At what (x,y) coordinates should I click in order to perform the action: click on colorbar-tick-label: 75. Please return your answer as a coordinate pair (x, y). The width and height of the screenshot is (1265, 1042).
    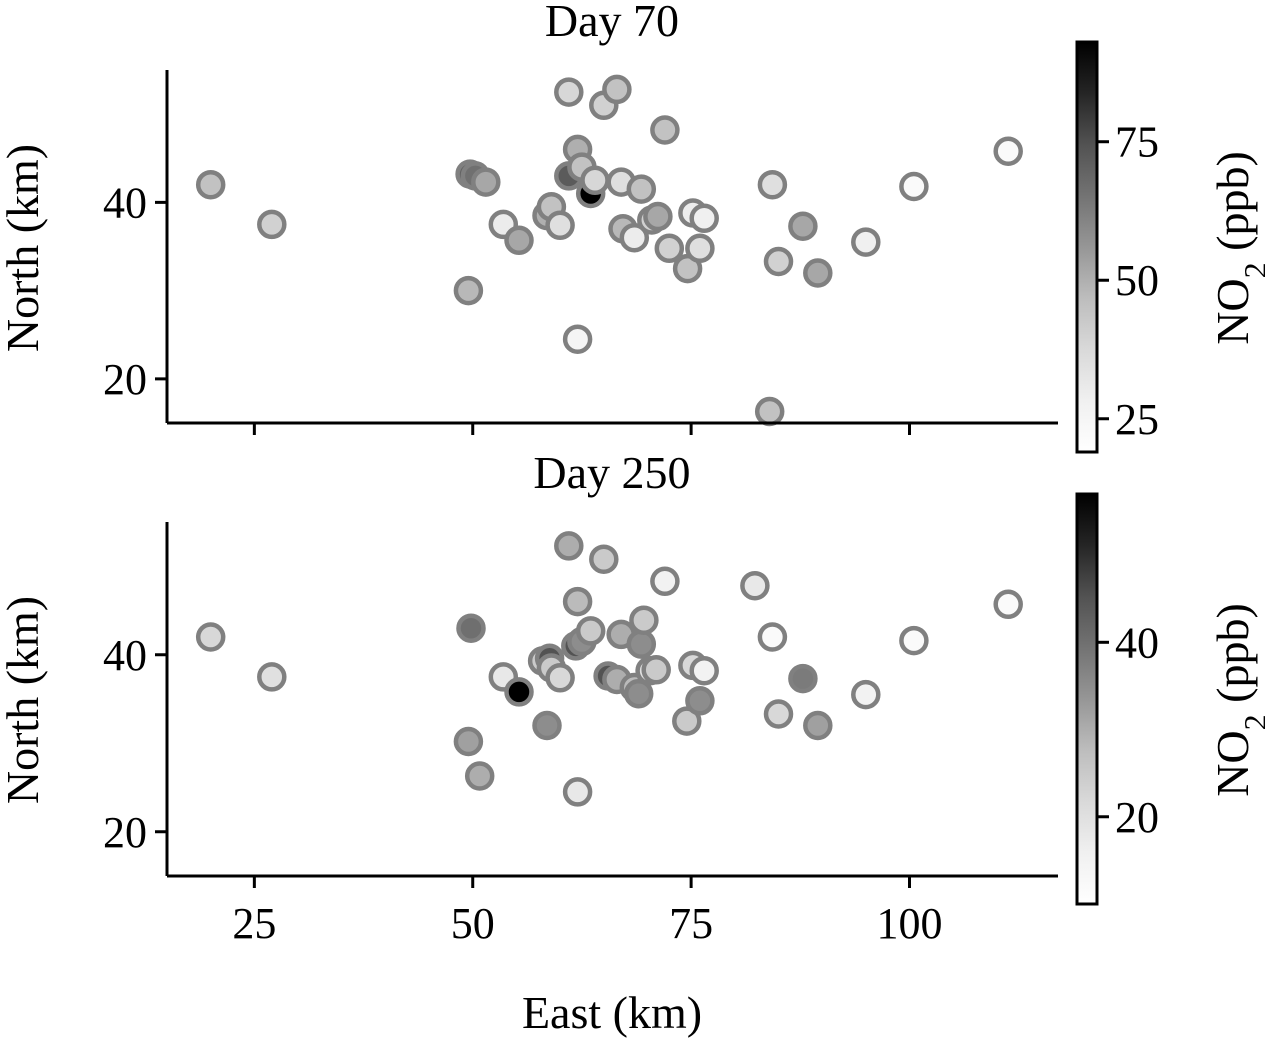
    Looking at the image, I should click on (1137, 142).